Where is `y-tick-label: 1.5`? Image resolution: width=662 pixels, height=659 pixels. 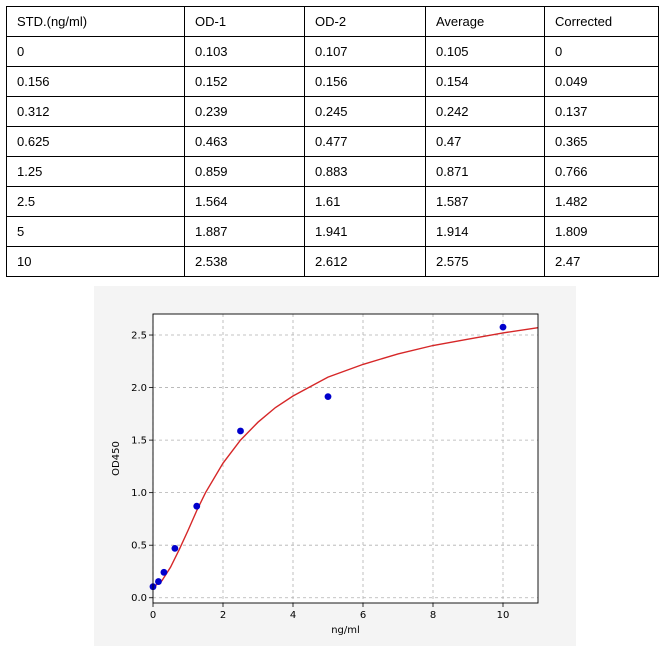 y-tick-label: 1.5 is located at coordinates (139, 441).